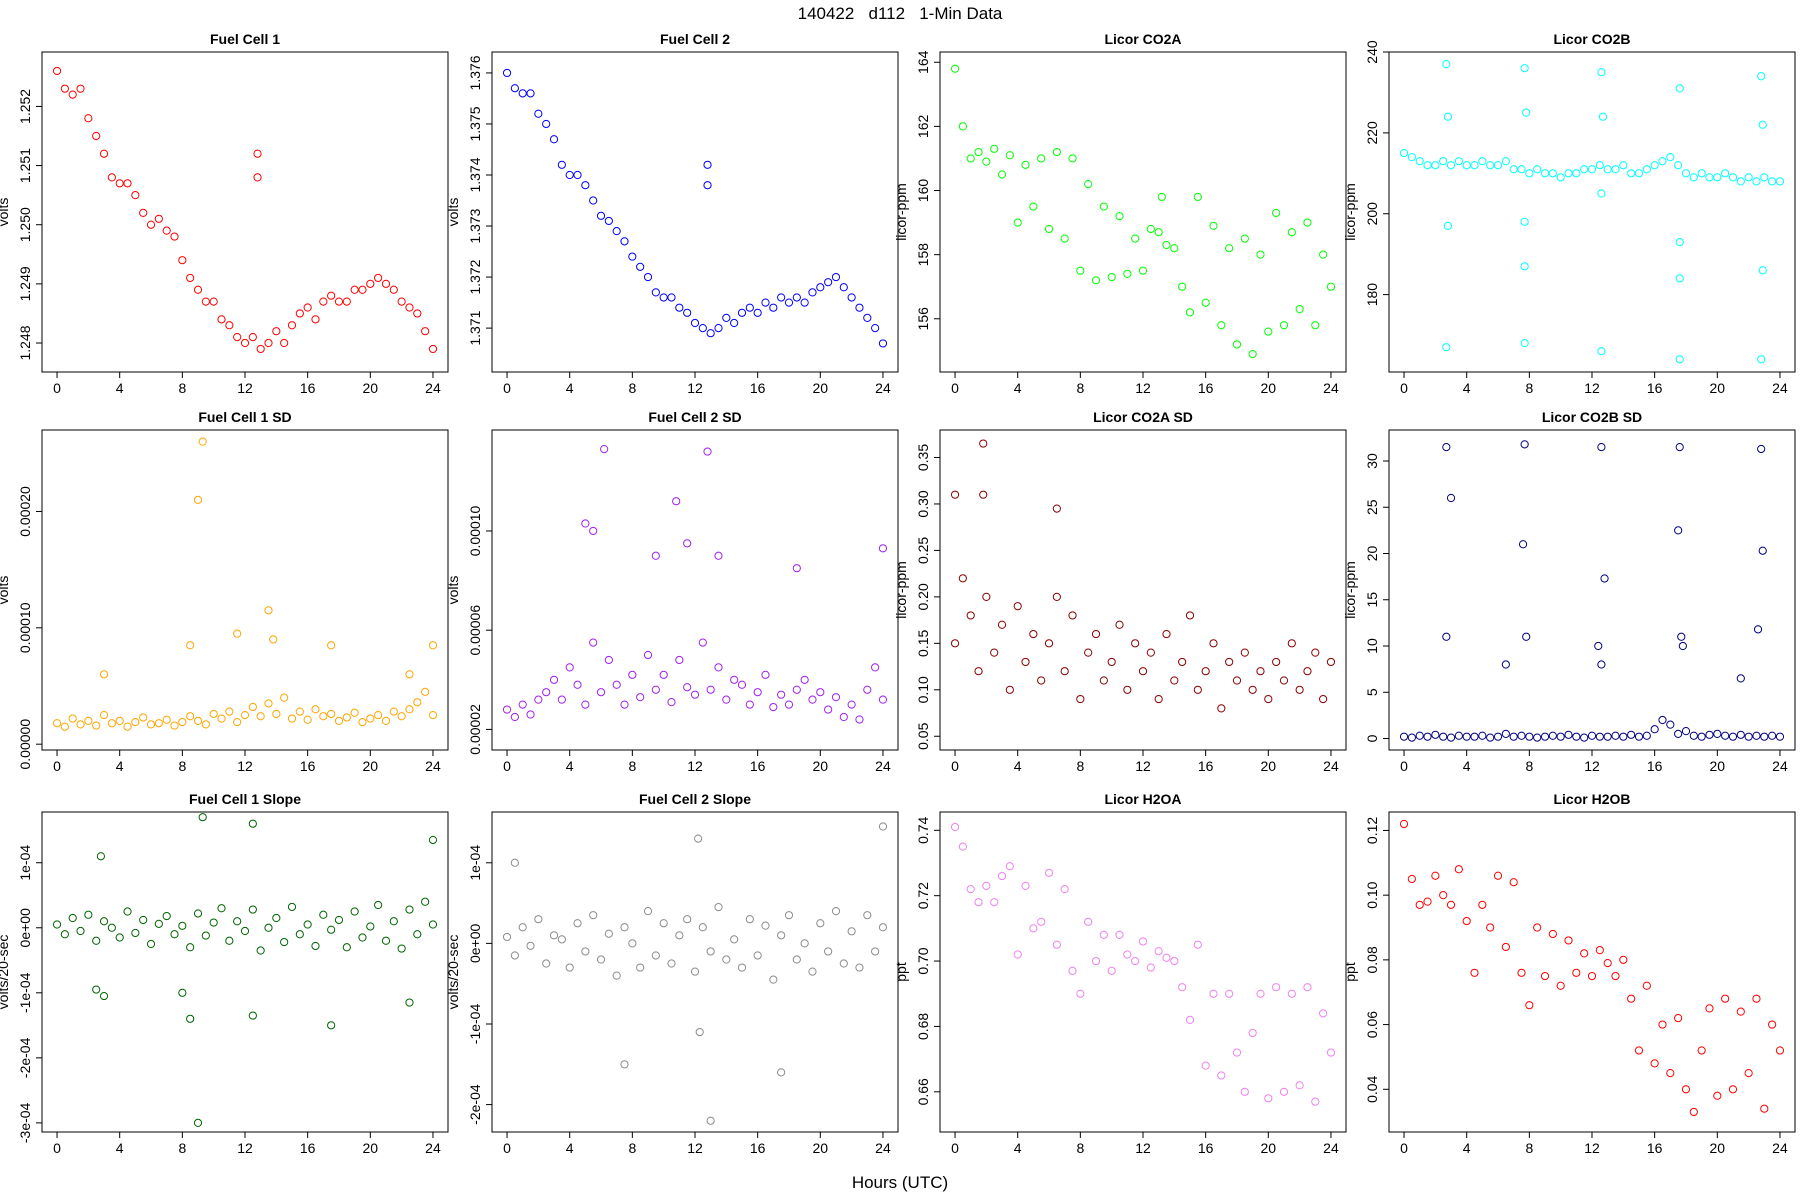  What do you see at coordinates (25, 165) in the screenshot?
I see `y-tick-label: 1.251` at bounding box center [25, 165].